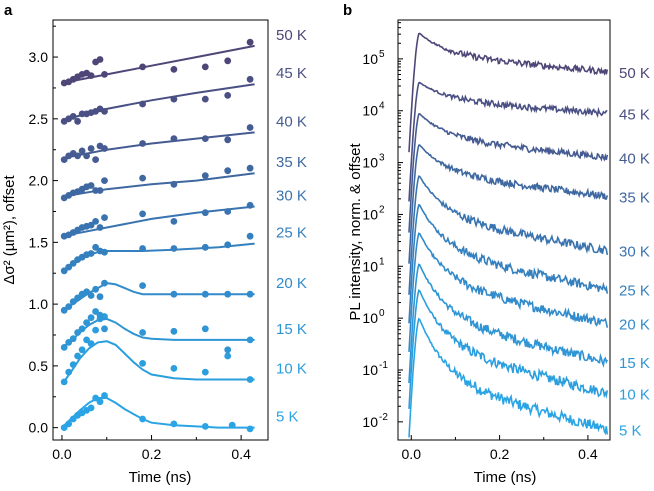 This screenshot has width=654, height=491. I want to click on panel-b-ytick-exponent: 5, so click(382, 54).